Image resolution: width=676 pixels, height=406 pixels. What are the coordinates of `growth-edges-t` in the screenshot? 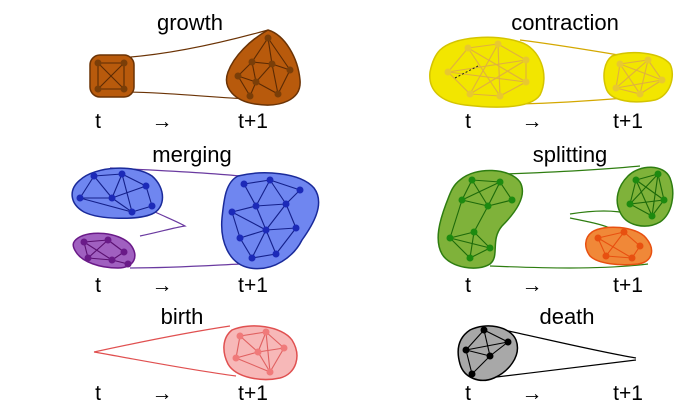 It's located at (111, 76).